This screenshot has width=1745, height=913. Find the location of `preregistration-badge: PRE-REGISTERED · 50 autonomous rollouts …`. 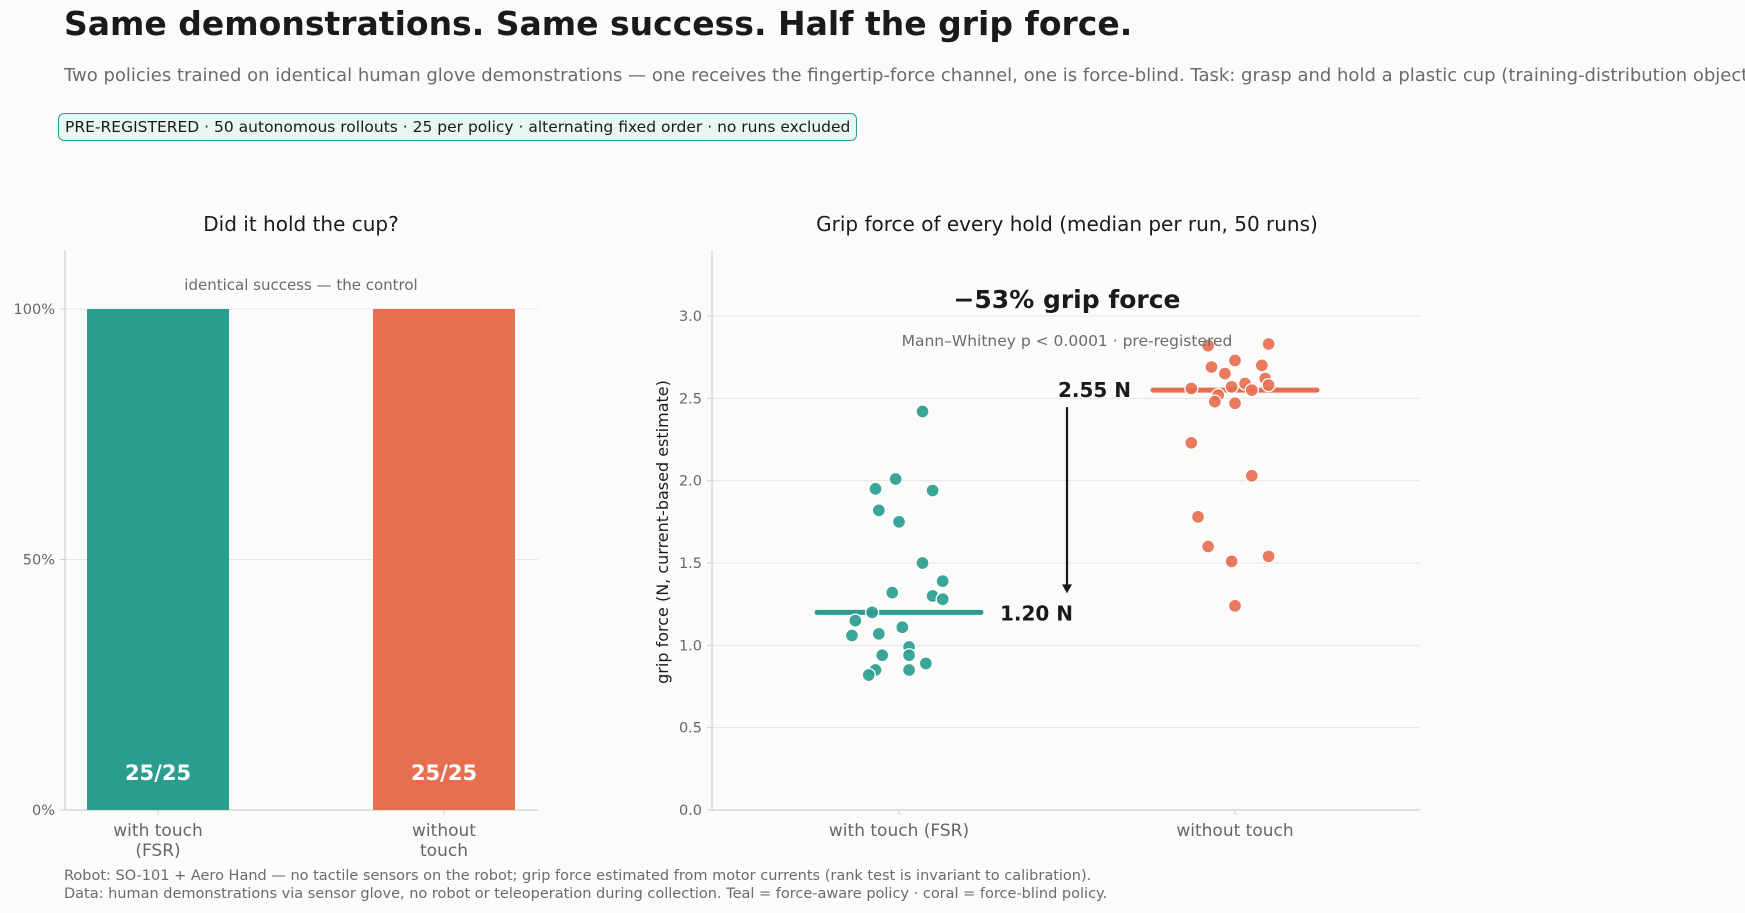

preregistration-badge: PRE-REGISTERED · 50 autonomous rollouts … is located at coordinates (458, 127).